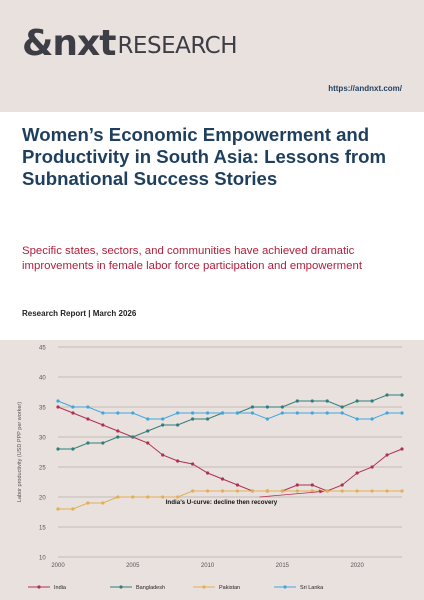  What do you see at coordinates (312, 588) in the screenshot?
I see `legend-label-sri-lanka: Sri Lanka` at bounding box center [312, 588].